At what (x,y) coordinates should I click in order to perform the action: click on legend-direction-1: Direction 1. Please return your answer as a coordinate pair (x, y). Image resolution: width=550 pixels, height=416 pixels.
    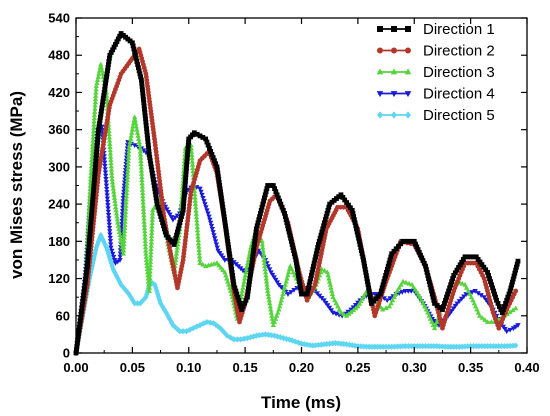
    Looking at the image, I should click on (436, 29).